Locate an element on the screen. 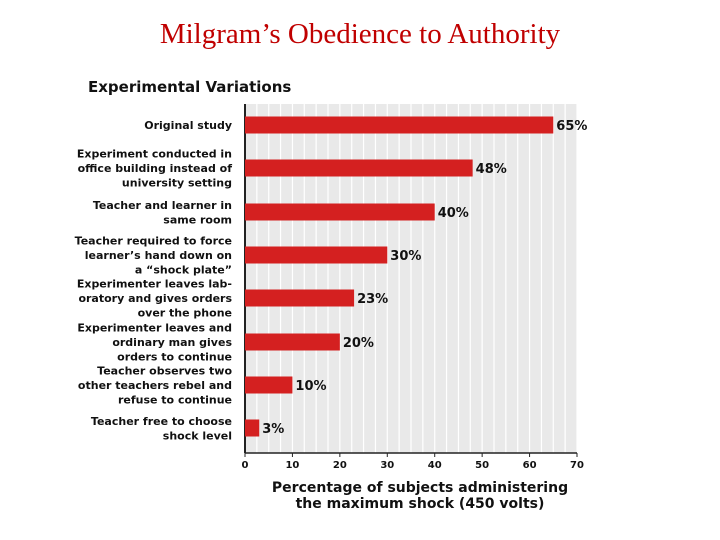  x-tick-label: 30 is located at coordinates (387, 465).